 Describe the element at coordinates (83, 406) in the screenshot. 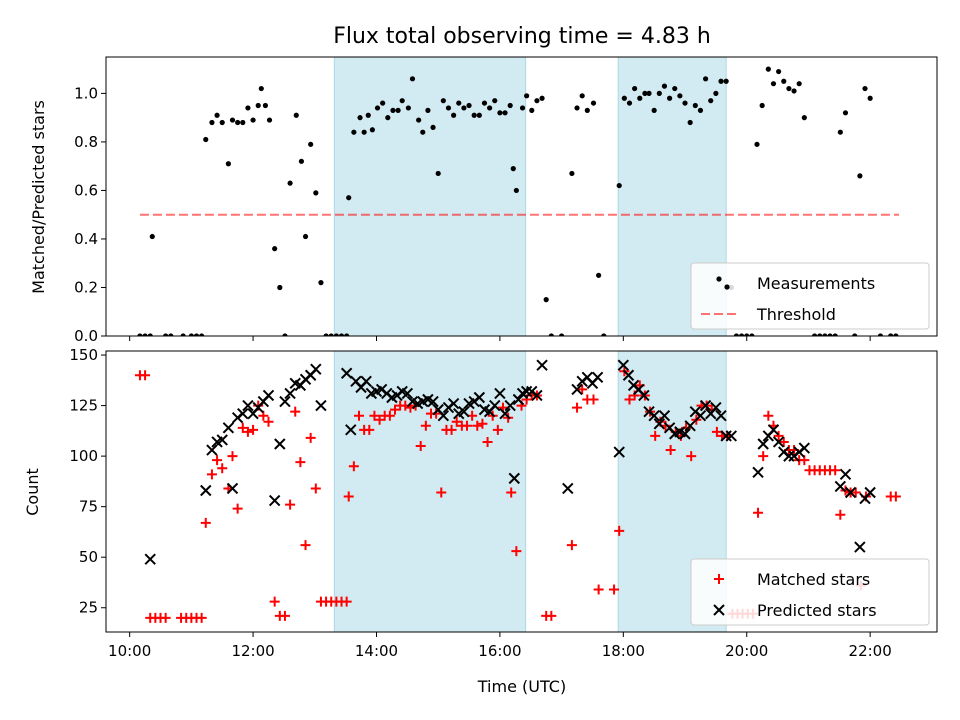

I see `bottom-y-tick-label: 125` at that location.